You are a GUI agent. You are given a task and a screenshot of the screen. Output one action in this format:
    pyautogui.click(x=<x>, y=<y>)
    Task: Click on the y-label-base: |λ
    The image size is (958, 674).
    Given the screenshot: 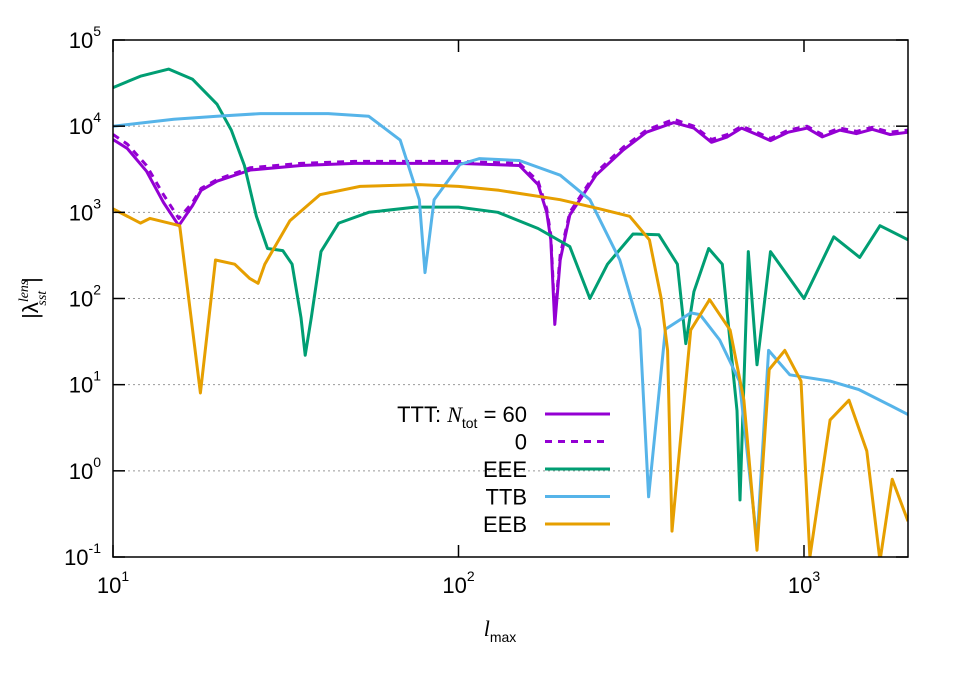 What is the action you would take?
    pyautogui.click(x=30, y=310)
    